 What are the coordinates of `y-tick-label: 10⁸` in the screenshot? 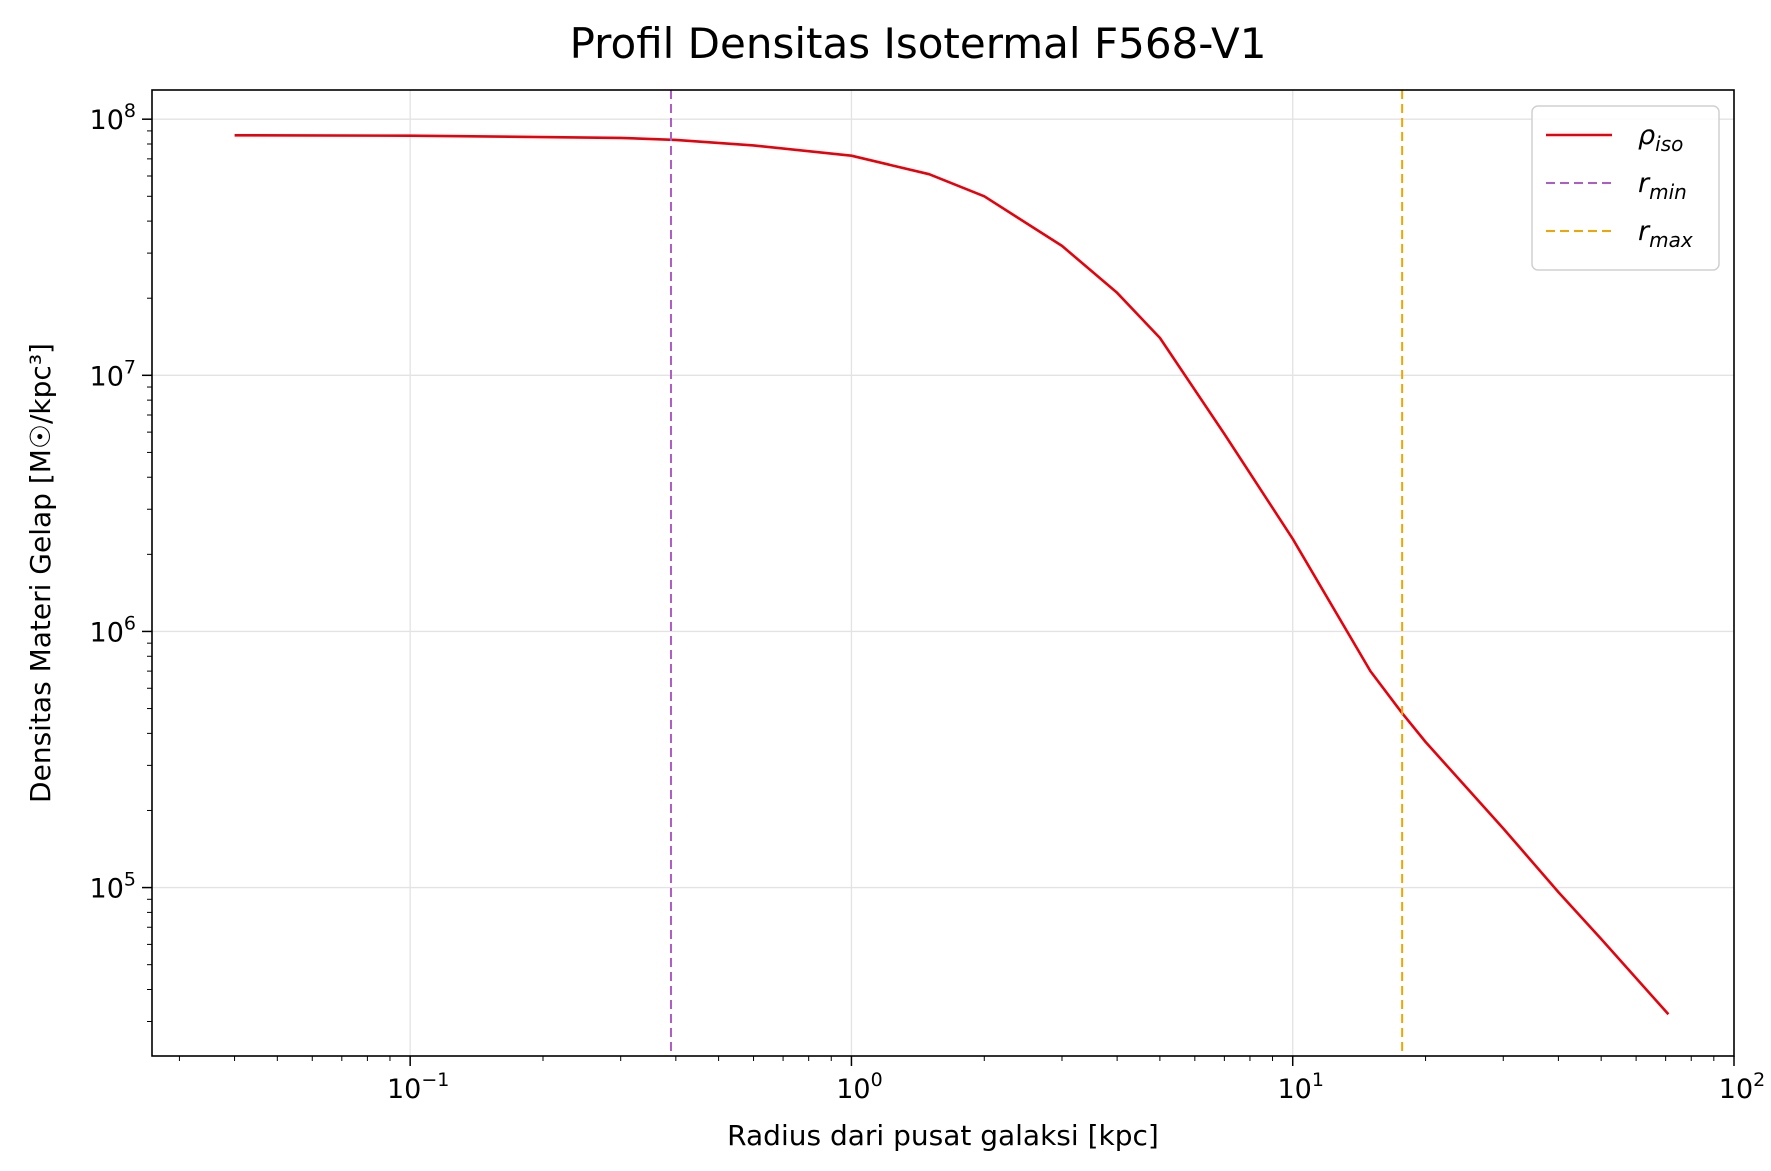 It's located at (113, 118).